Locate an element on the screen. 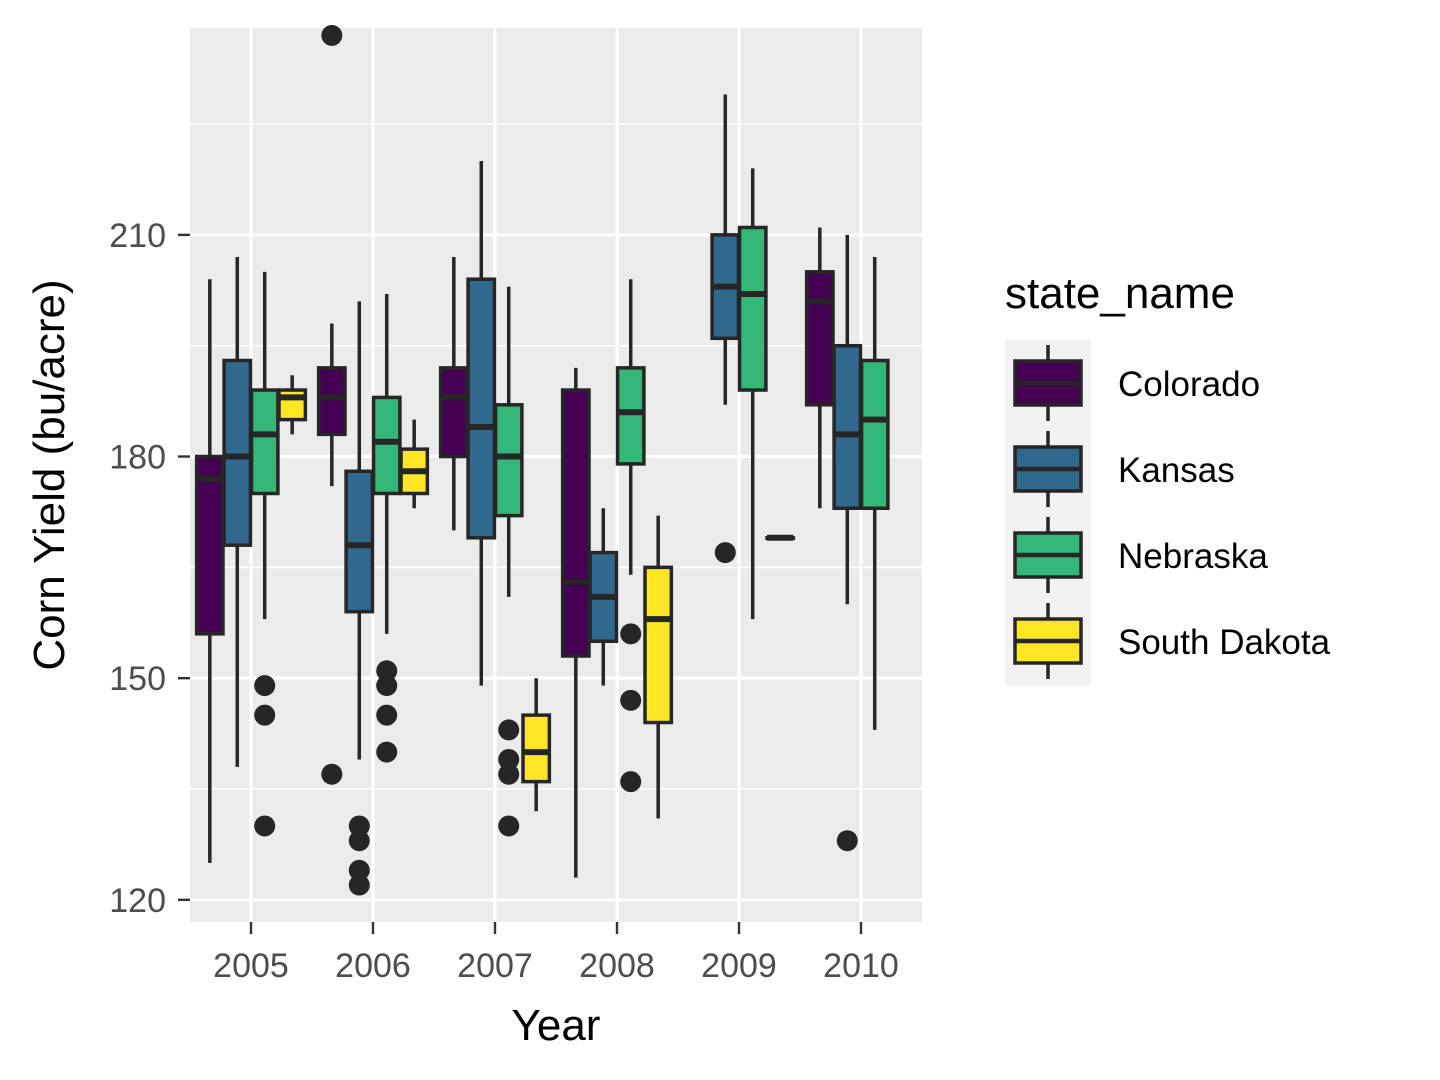  y-tick-label: 180 is located at coordinates (137, 458).